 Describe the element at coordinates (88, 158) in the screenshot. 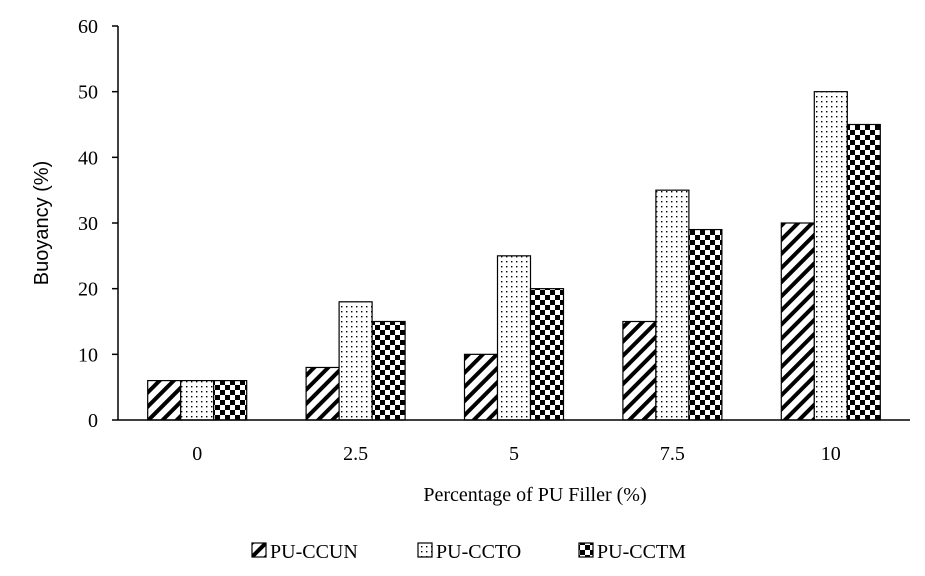

I see `y-tick-label: 40` at that location.